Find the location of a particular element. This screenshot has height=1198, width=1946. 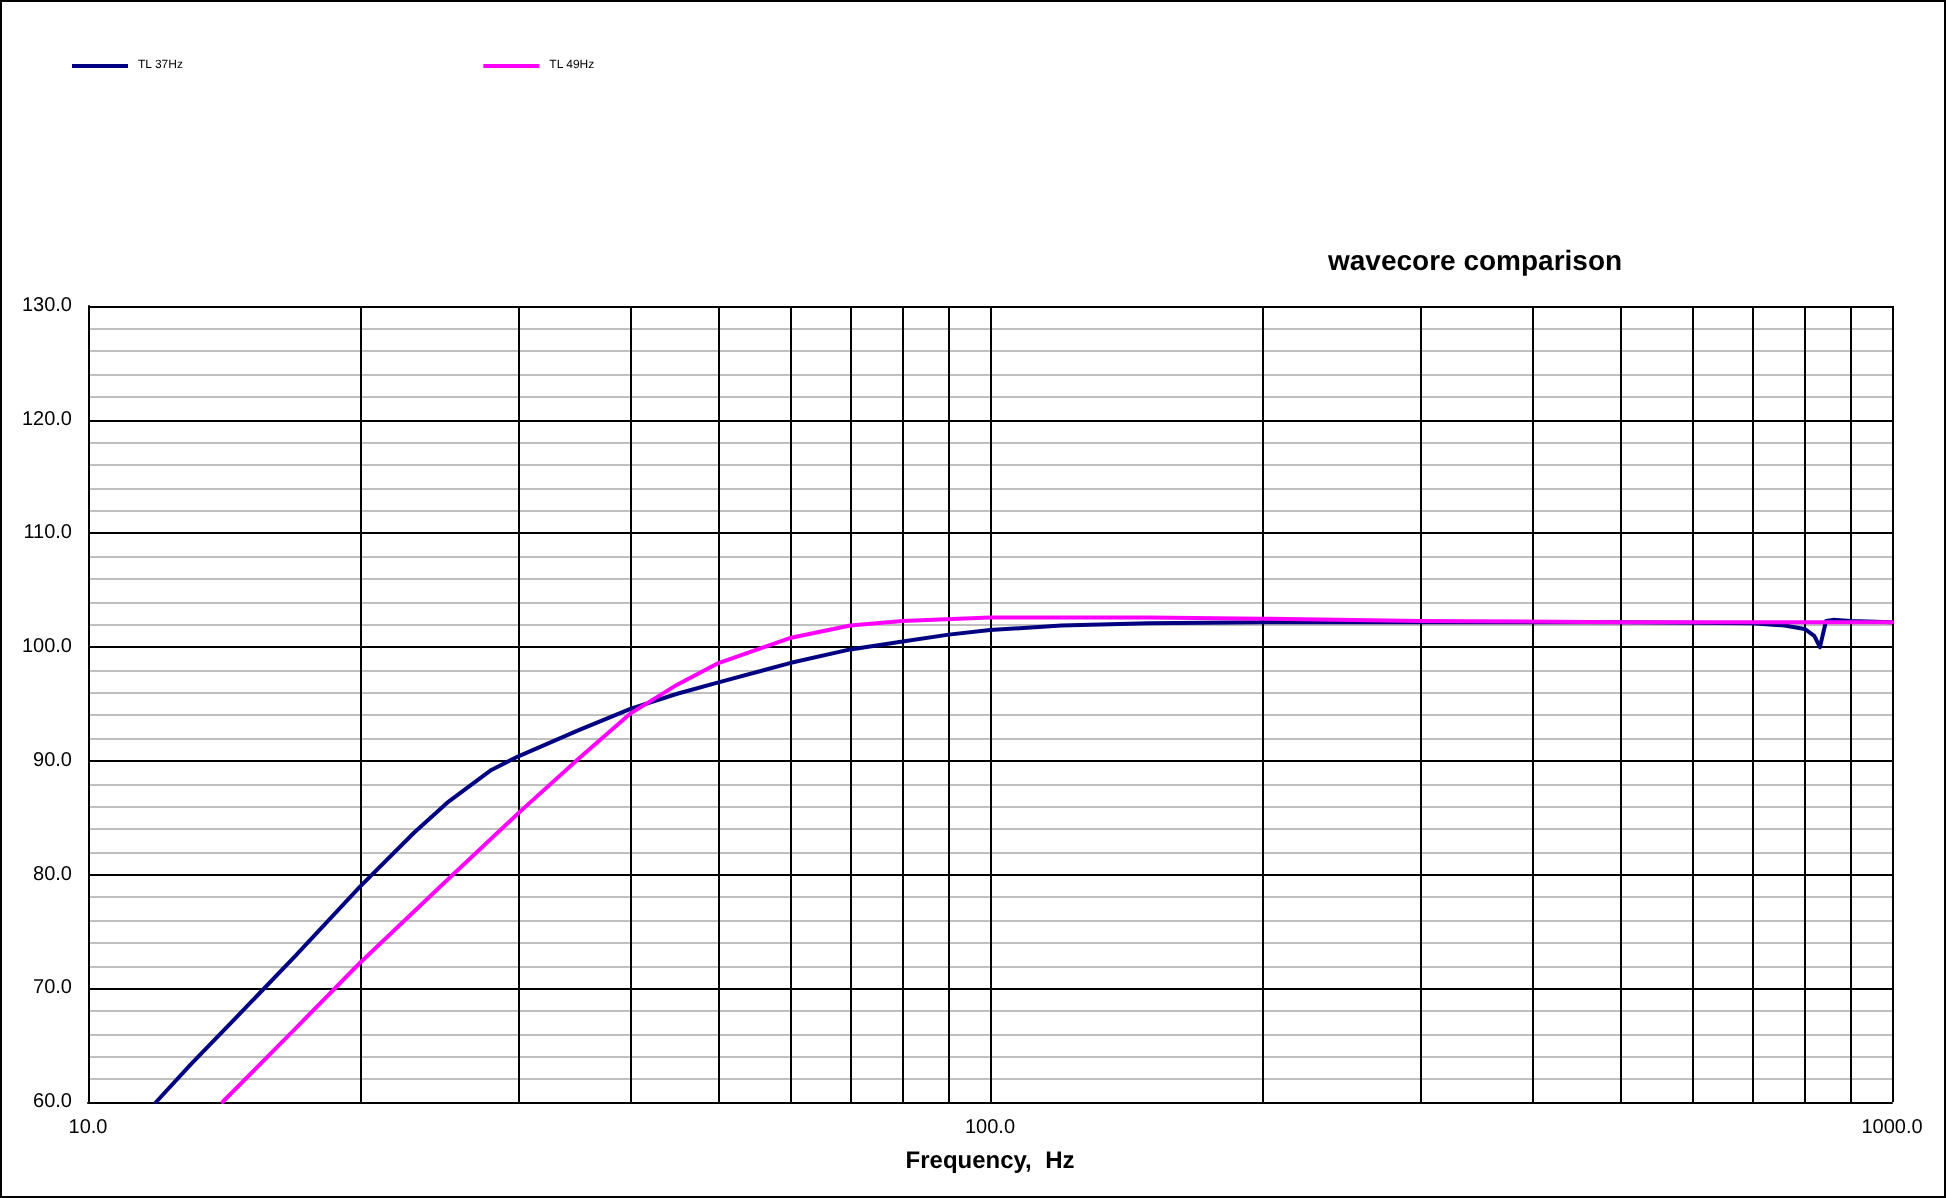

y-tick-label: 70.0 is located at coordinates (53, 988).